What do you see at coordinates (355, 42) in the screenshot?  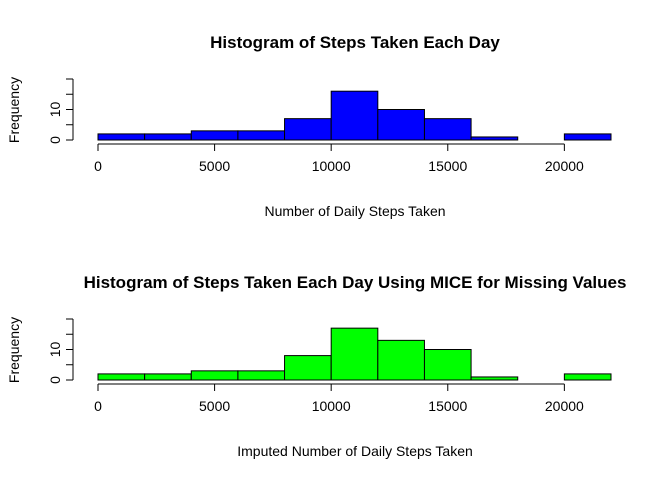 I see `chart-title: Histogram of Steps Taken Each Day` at bounding box center [355, 42].